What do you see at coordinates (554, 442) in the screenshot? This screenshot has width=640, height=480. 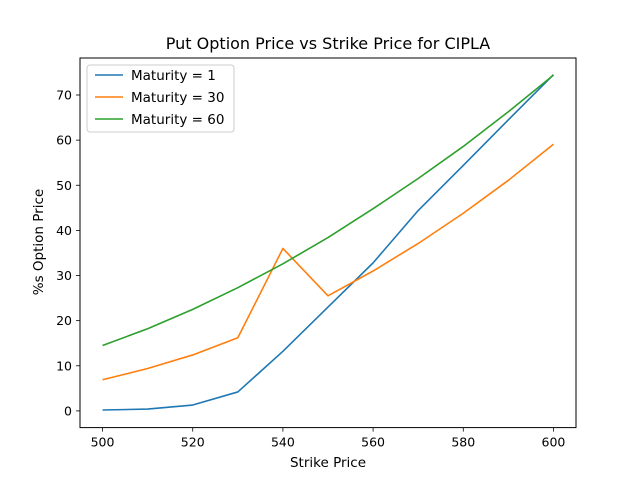 I see `x-tick-label: 600` at bounding box center [554, 442].